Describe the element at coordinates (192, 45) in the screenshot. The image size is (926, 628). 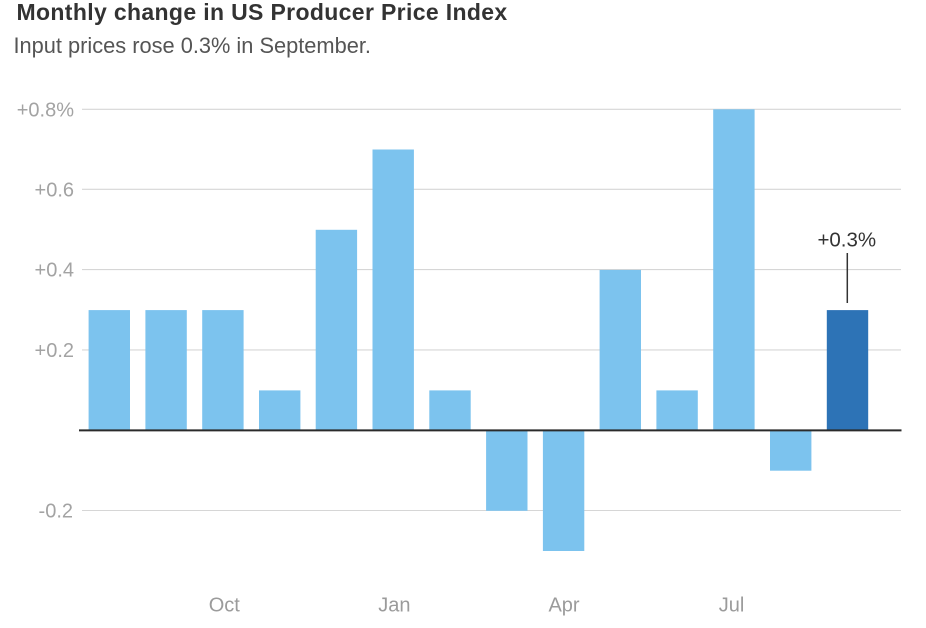
I see `svg-text:Input prices rose 0.3% in Sept: Input prices rose 0.3% in September.` at that location.